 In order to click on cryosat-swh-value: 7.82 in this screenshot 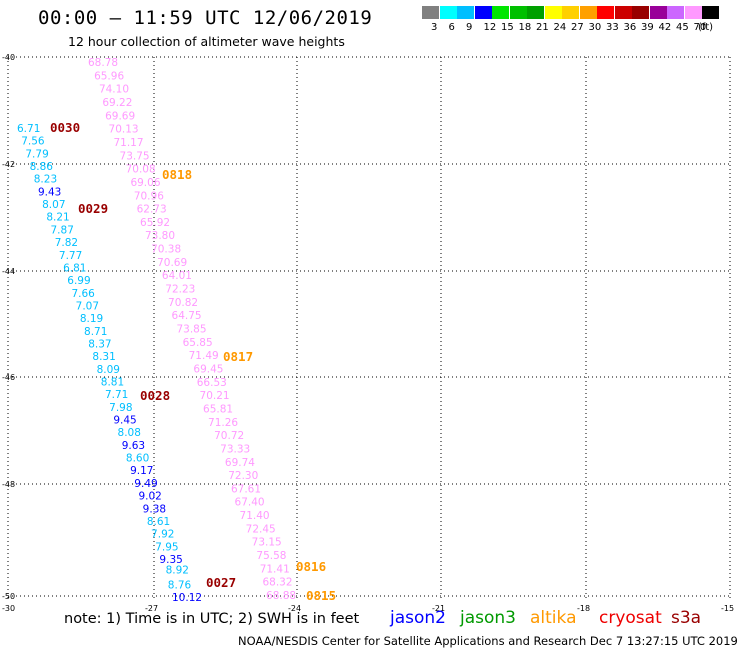, I will do `click(66, 243)`.